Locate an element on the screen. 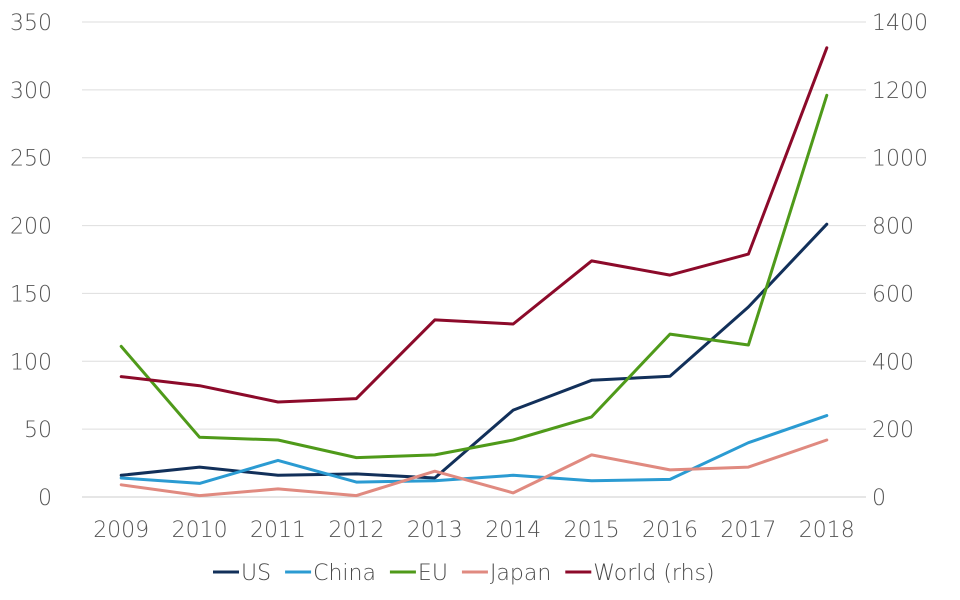 The height and width of the screenshot is (600, 960). x-tick-label: 2010 is located at coordinates (200, 530).